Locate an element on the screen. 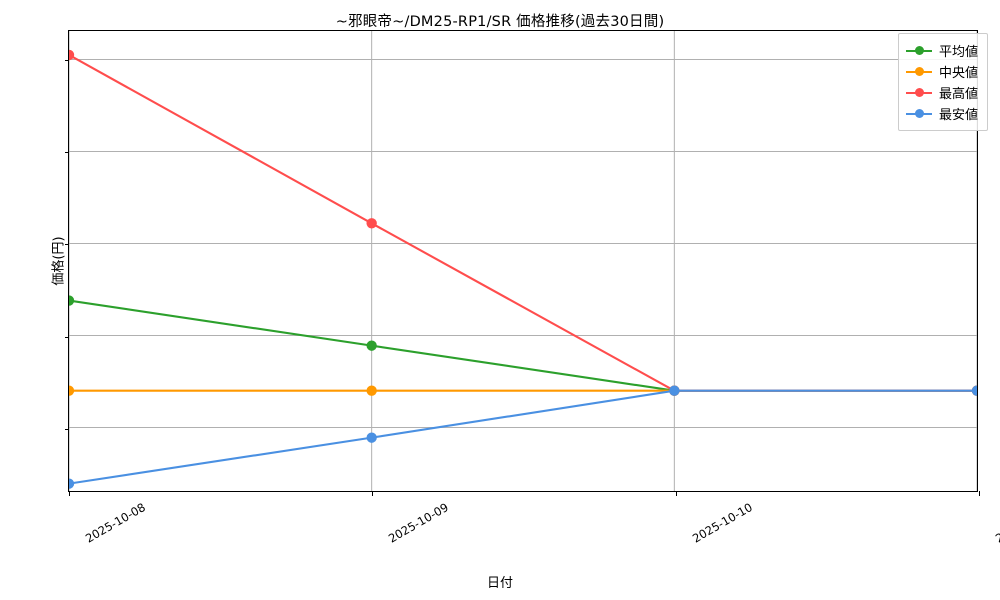 The height and width of the screenshot is (600, 1000). x-tick-label: 2025-10-10 is located at coordinates (722, 523).